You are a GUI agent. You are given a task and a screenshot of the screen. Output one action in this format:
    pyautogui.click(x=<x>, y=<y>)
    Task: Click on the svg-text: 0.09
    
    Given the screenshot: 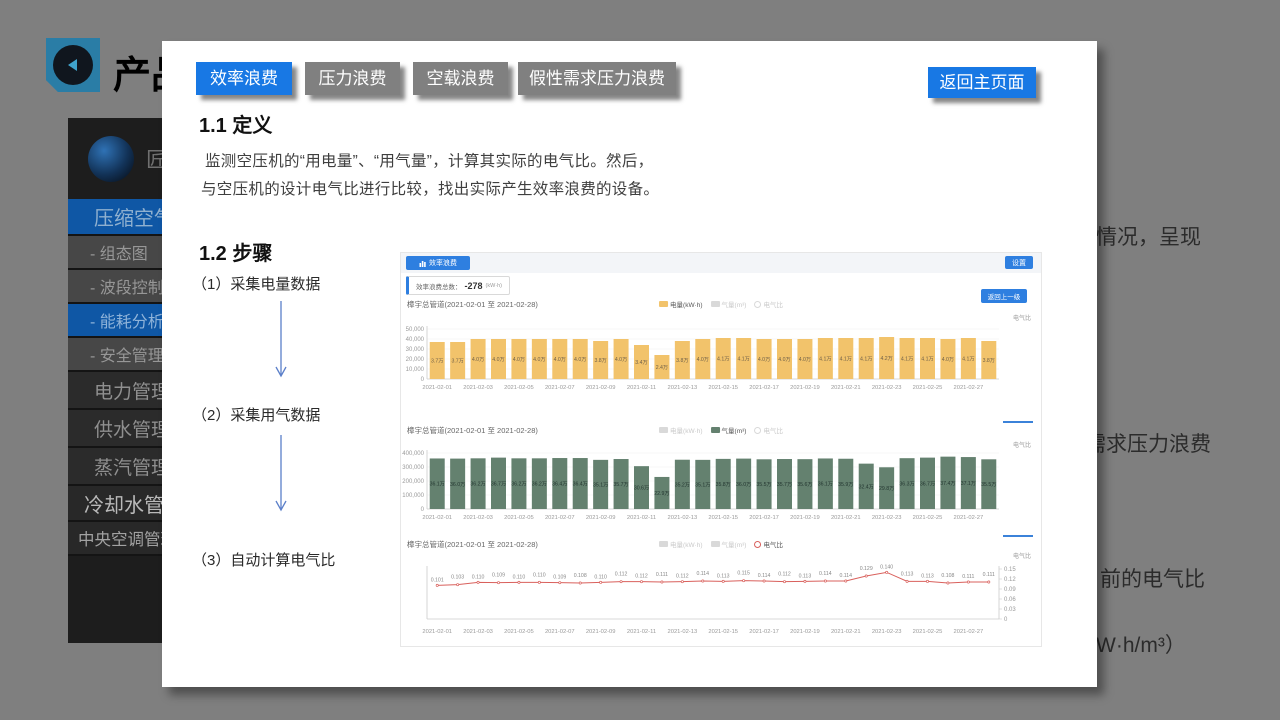 What is the action you would take?
    pyautogui.click(x=1010, y=590)
    